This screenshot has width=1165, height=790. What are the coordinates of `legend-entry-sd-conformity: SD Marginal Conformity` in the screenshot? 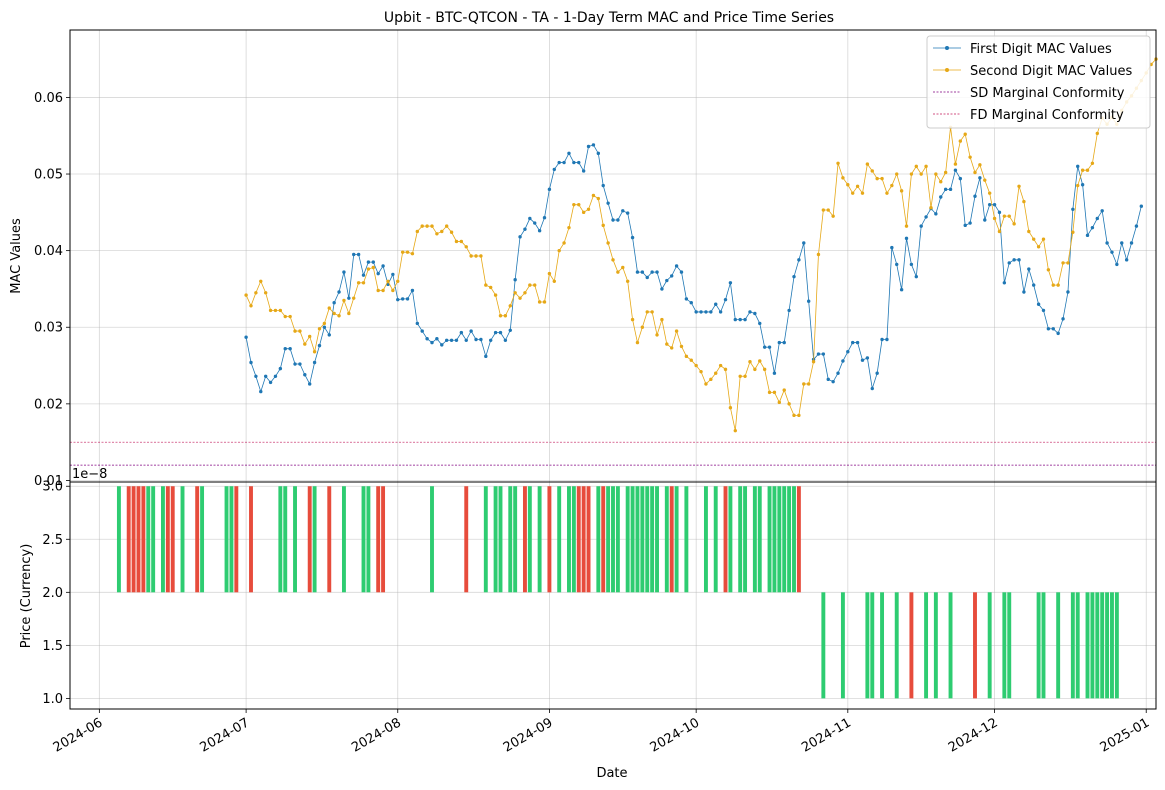 It's located at (1029, 93).